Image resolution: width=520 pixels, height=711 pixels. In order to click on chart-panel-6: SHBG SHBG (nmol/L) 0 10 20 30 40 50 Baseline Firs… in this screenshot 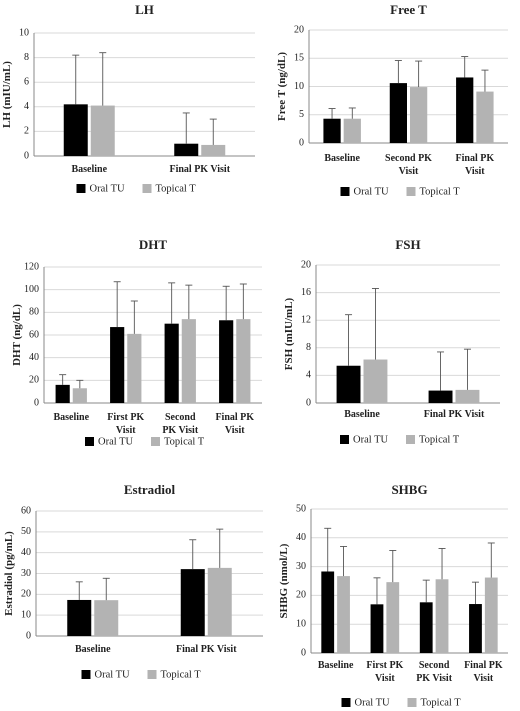, I will do `click(393, 595)`.